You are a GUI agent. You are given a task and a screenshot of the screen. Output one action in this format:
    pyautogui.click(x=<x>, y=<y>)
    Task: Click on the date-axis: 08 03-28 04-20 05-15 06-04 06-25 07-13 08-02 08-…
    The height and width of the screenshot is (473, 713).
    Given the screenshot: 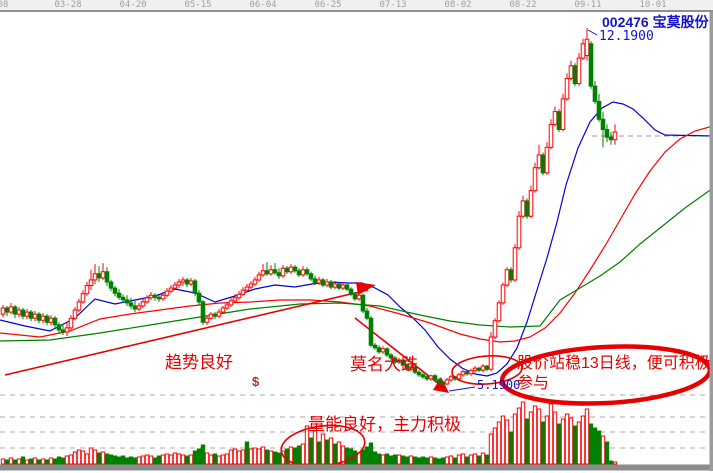 What is the action you would take?
    pyautogui.click(x=356, y=6)
    